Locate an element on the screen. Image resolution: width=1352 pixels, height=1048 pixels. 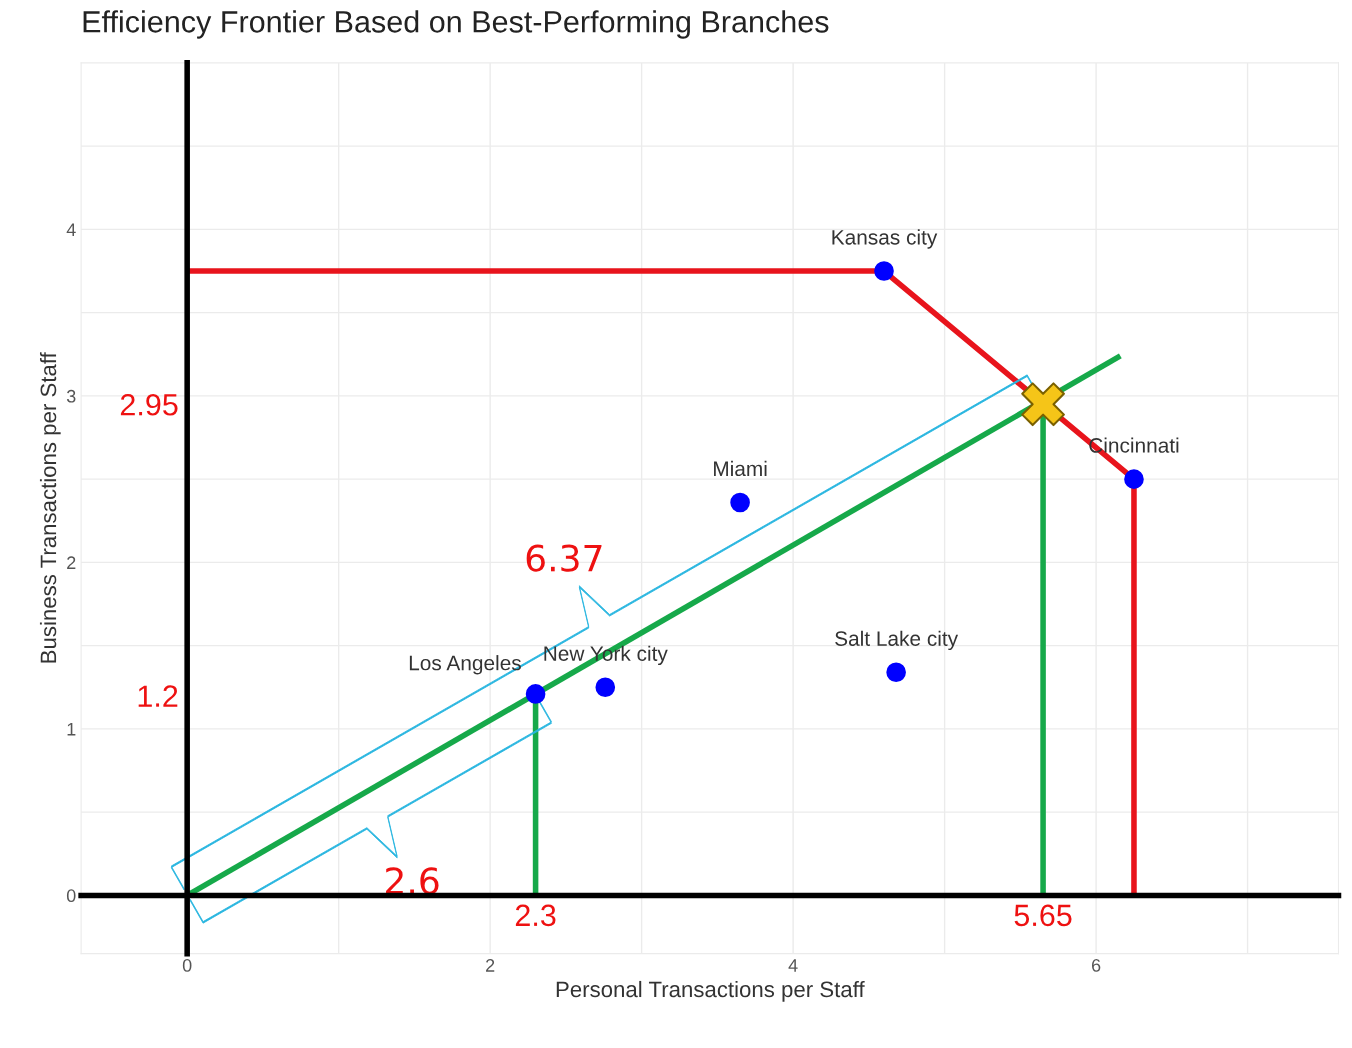
x-tick-label: 2 is located at coordinates (490, 965).